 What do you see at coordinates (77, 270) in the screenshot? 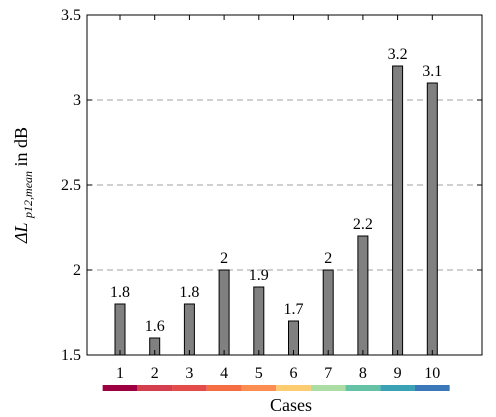
I see `y-tick-label: 2` at bounding box center [77, 270].